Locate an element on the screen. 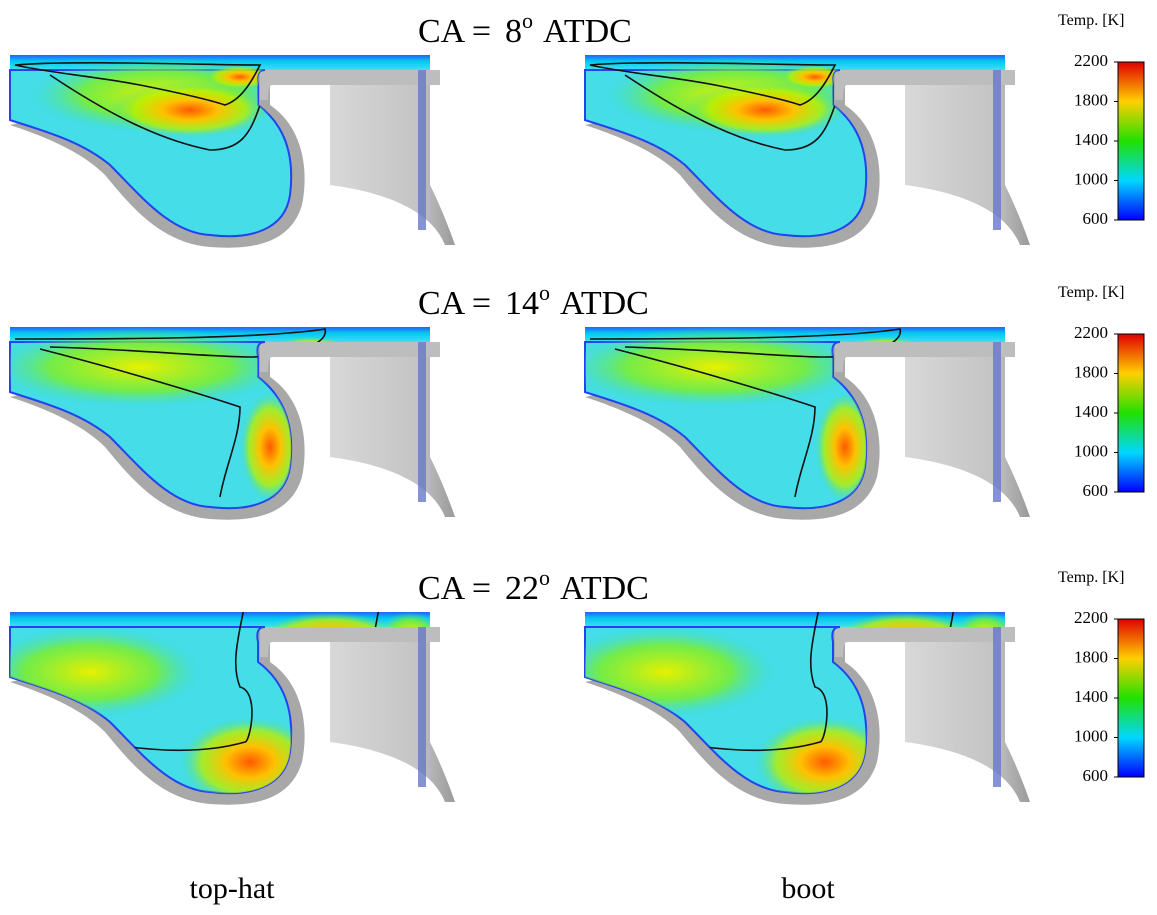 This screenshot has width=1157, height=915. row-title: CA = 14o ATDC is located at coordinates (533, 301).